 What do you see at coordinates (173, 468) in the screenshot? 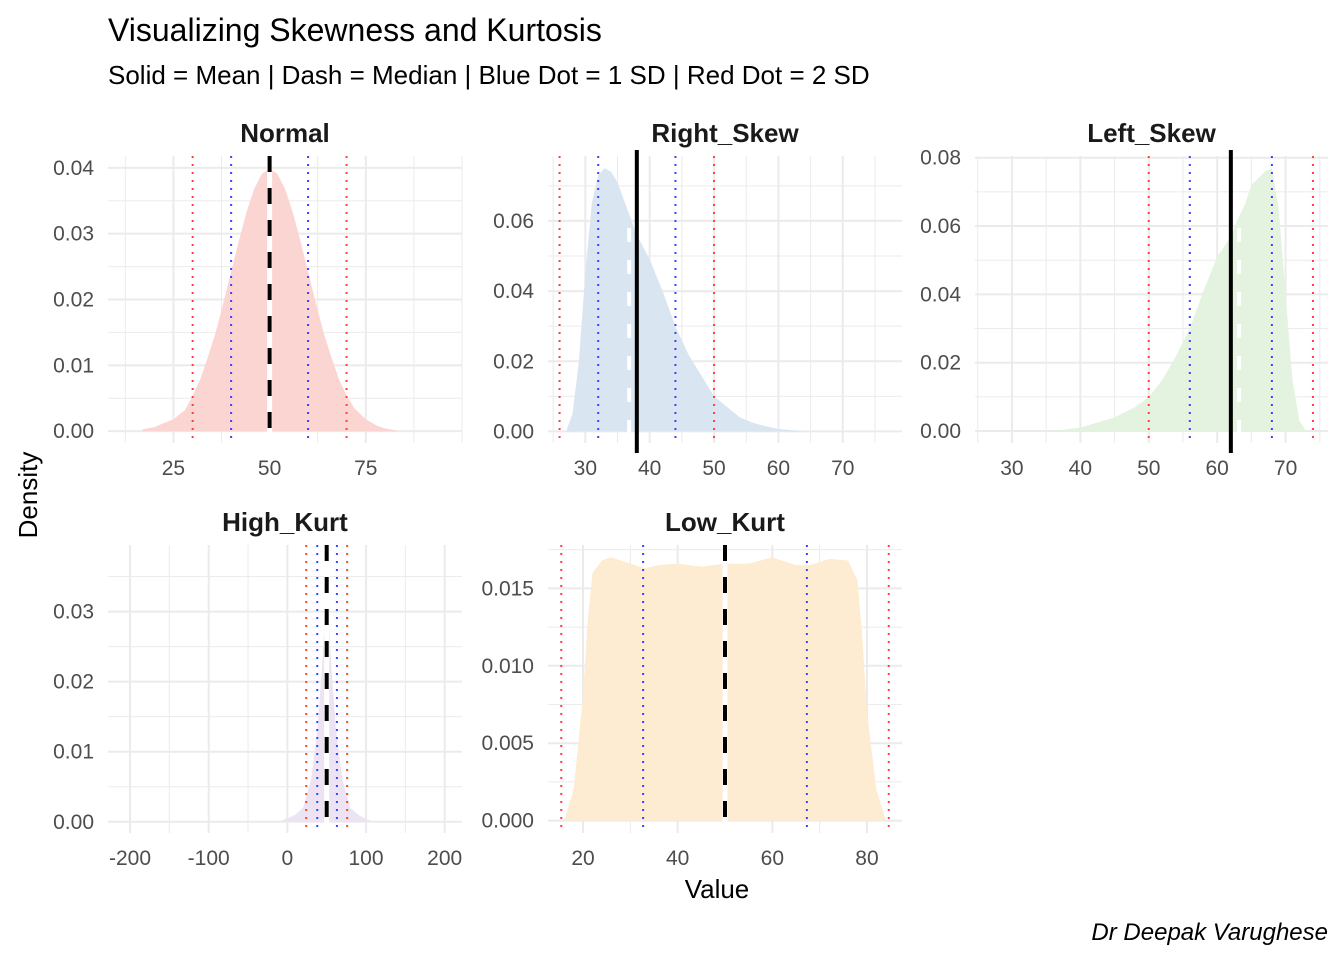
I see `x-tick-label: 25` at bounding box center [173, 468].